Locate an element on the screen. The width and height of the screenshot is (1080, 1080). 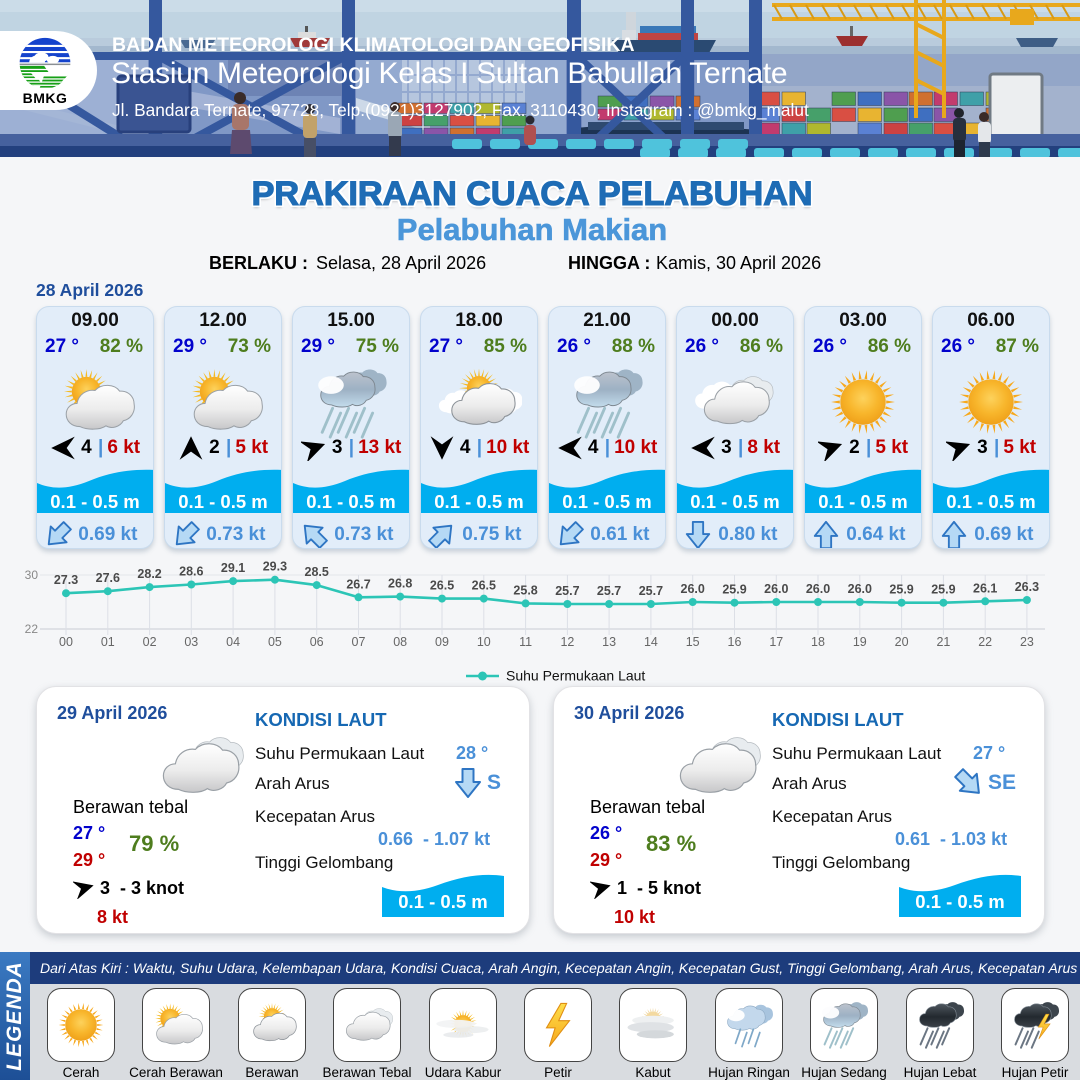
svg-text: 28.5 is located at coordinates (317, 572).